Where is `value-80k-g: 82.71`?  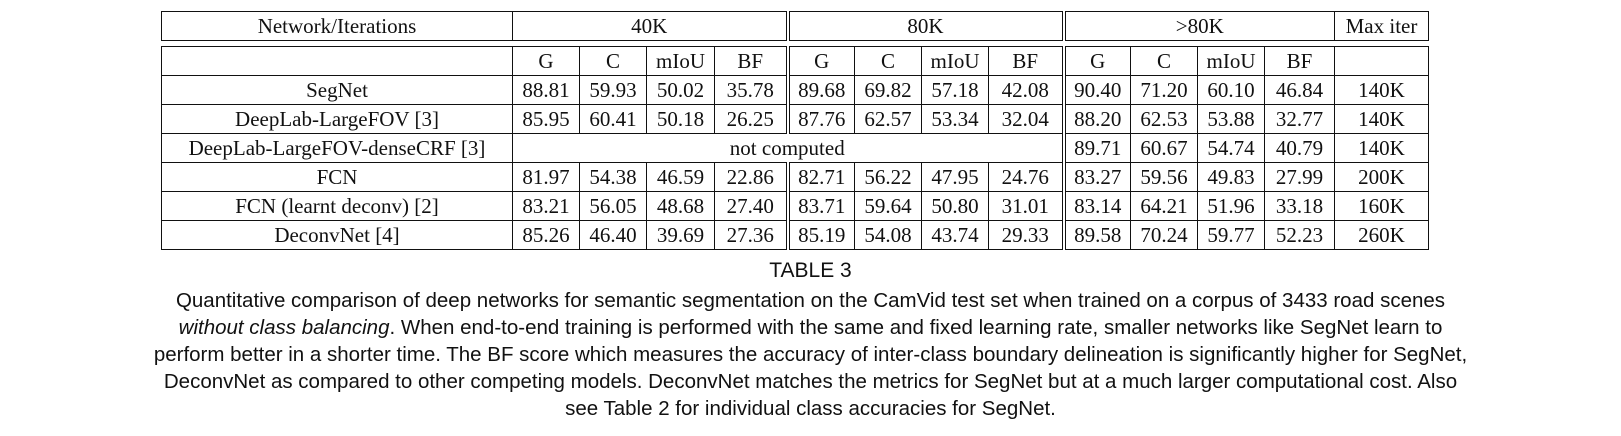
value-80k-g: 82.71 is located at coordinates (821, 177).